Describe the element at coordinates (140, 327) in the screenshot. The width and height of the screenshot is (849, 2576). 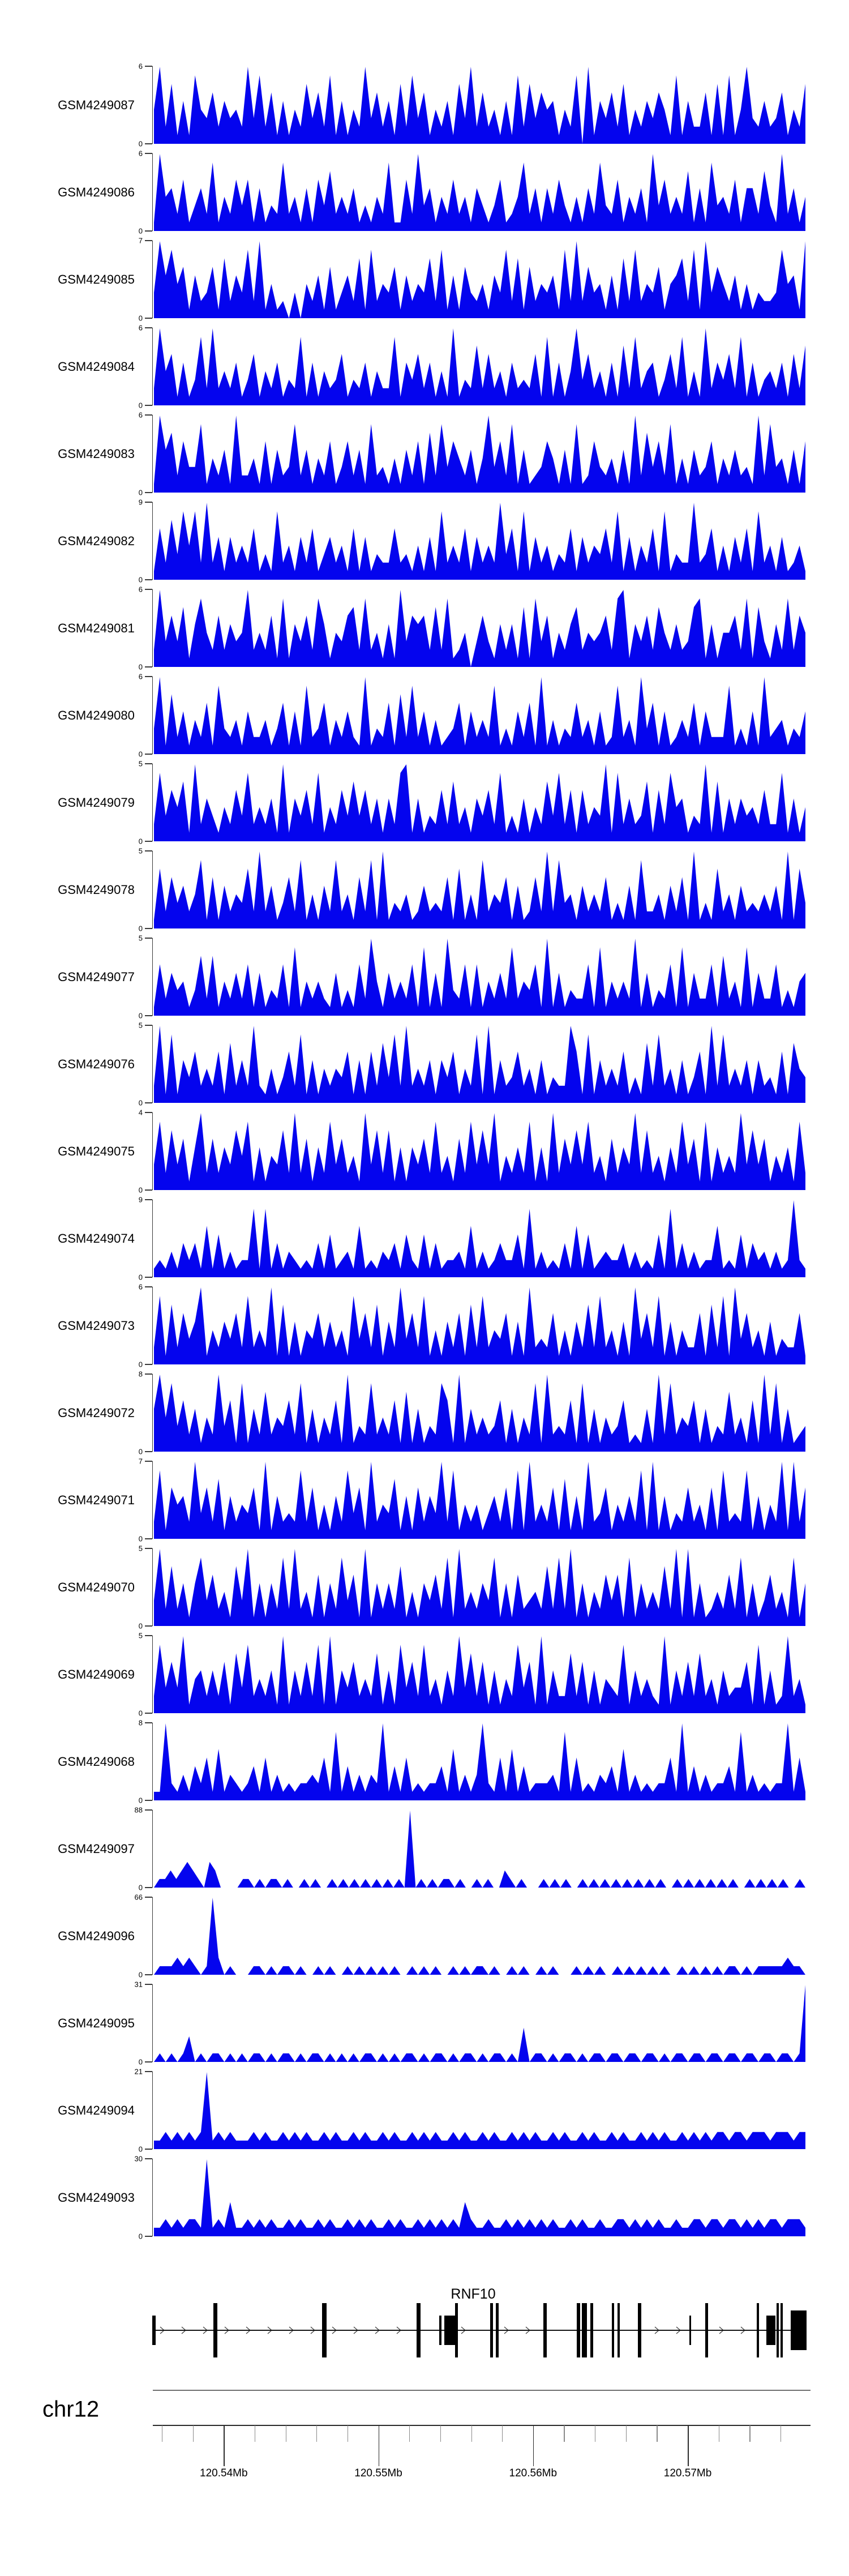
I see `track-ymax-label: 6` at that location.